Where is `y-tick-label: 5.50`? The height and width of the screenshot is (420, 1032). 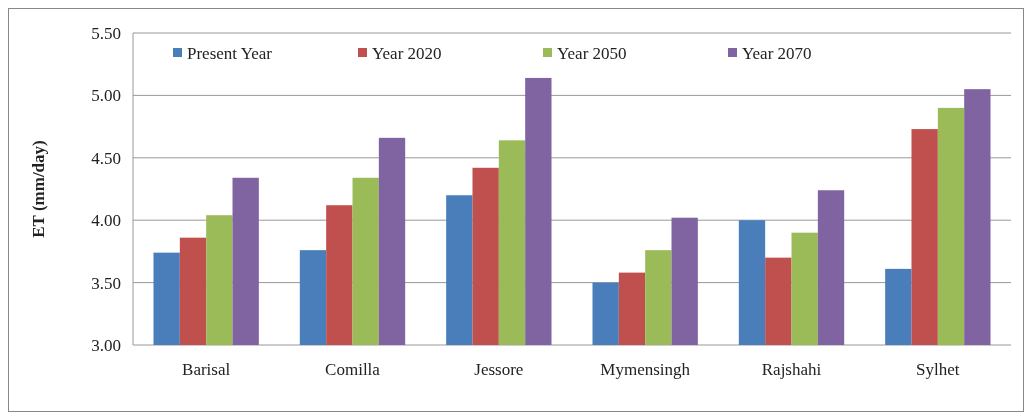 y-tick-label: 5.50 is located at coordinates (106, 33).